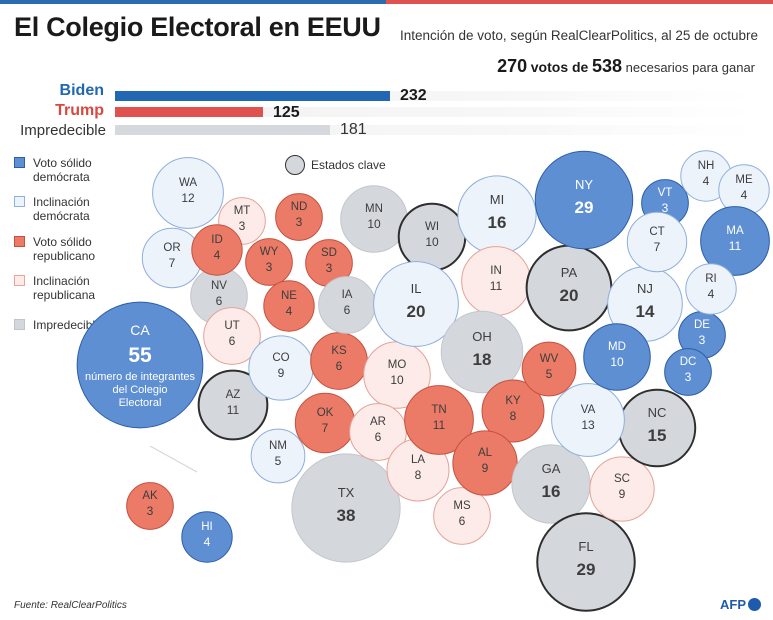 The width and height of the screenshot is (773, 620). Describe the element at coordinates (329, 263) in the screenshot. I see `state-bubble-sd: SD 3` at that location.